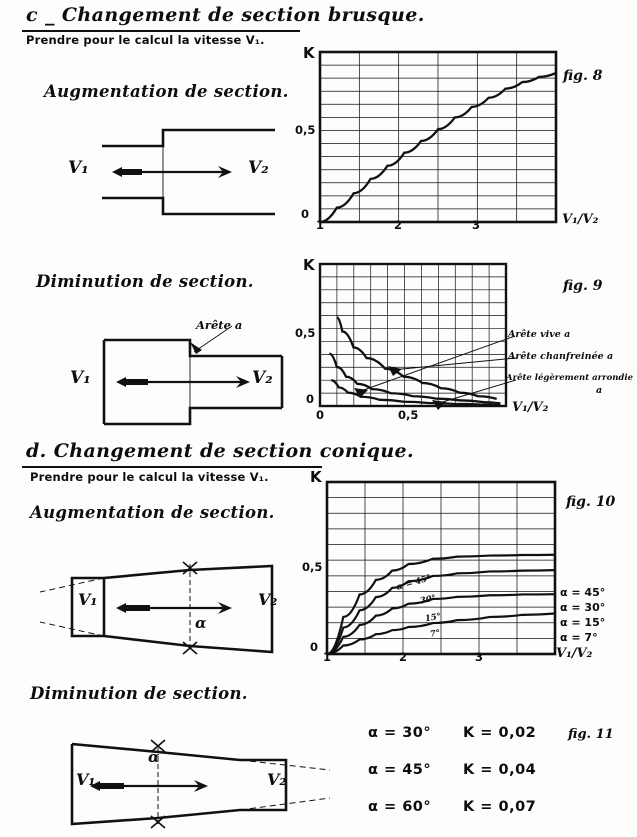 This screenshot has height=837, width=637. I want to click on fig8-caption: fig. 8, so click(583, 76).